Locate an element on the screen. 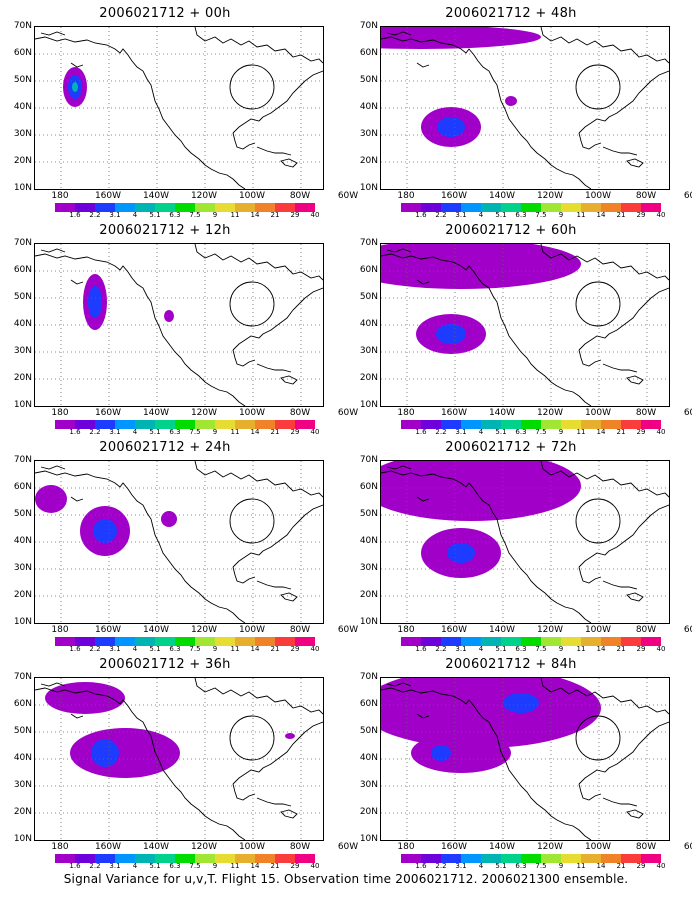 The image size is (692, 900). colorbar-label: 4 is located at coordinates (481, 649).